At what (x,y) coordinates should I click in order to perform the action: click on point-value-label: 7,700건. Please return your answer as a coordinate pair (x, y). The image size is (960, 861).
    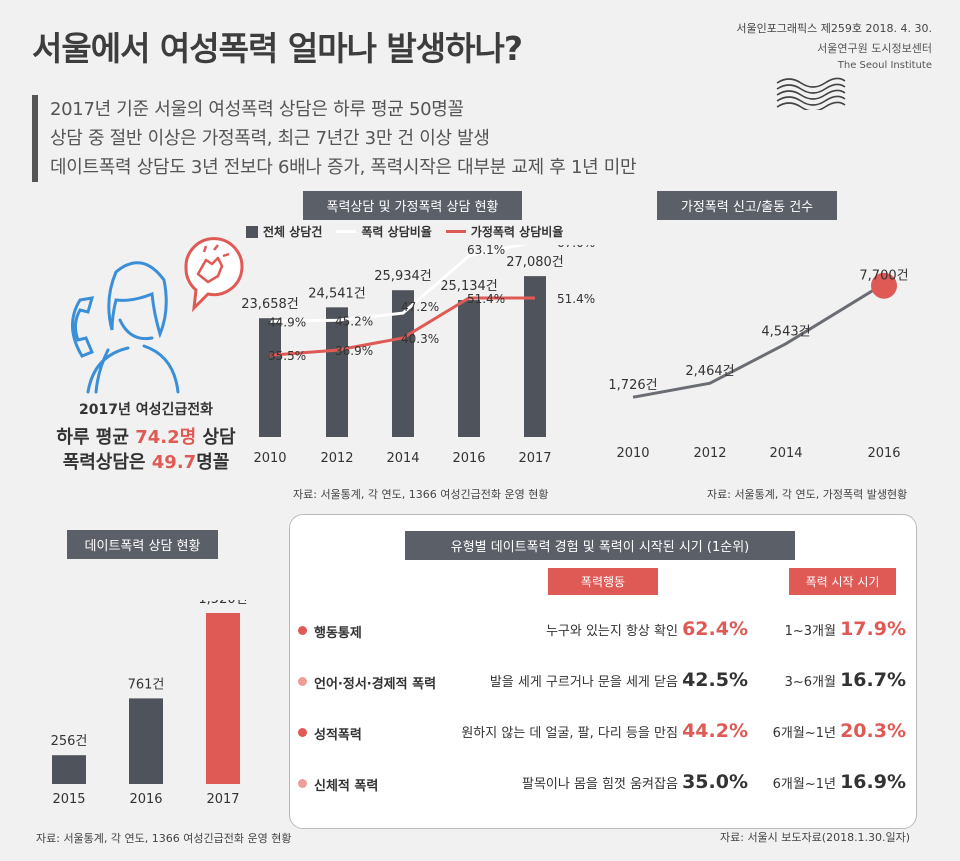
    Looking at the image, I should click on (883, 276).